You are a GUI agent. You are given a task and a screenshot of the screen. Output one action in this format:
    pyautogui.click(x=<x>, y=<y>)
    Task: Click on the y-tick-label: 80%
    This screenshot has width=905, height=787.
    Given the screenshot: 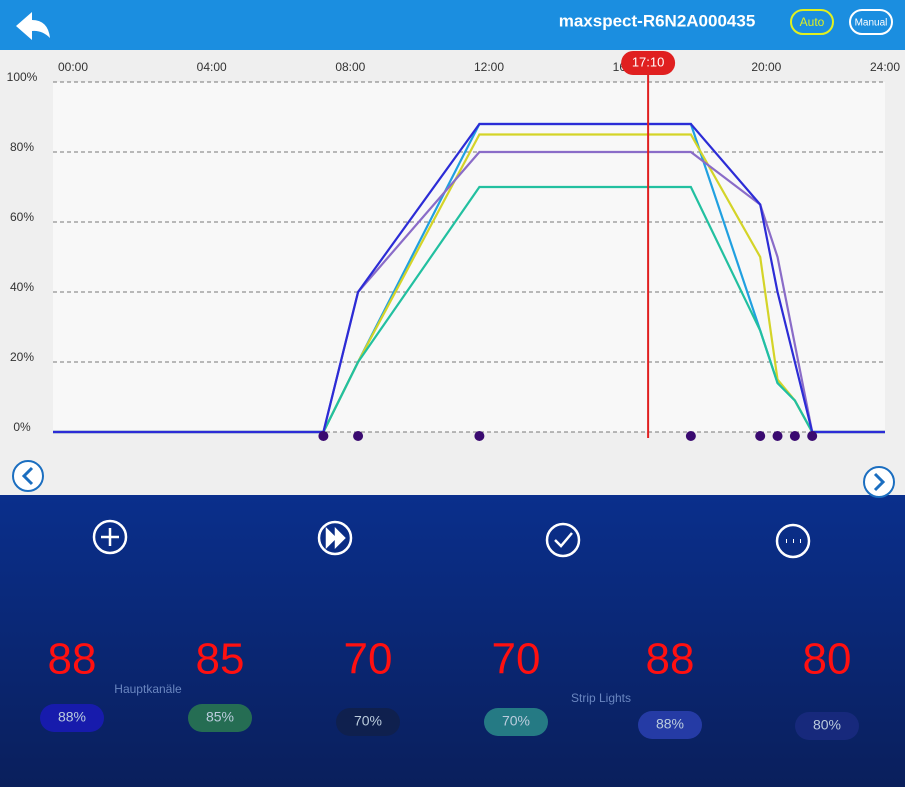 What is the action you would take?
    pyautogui.click(x=22, y=147)
    